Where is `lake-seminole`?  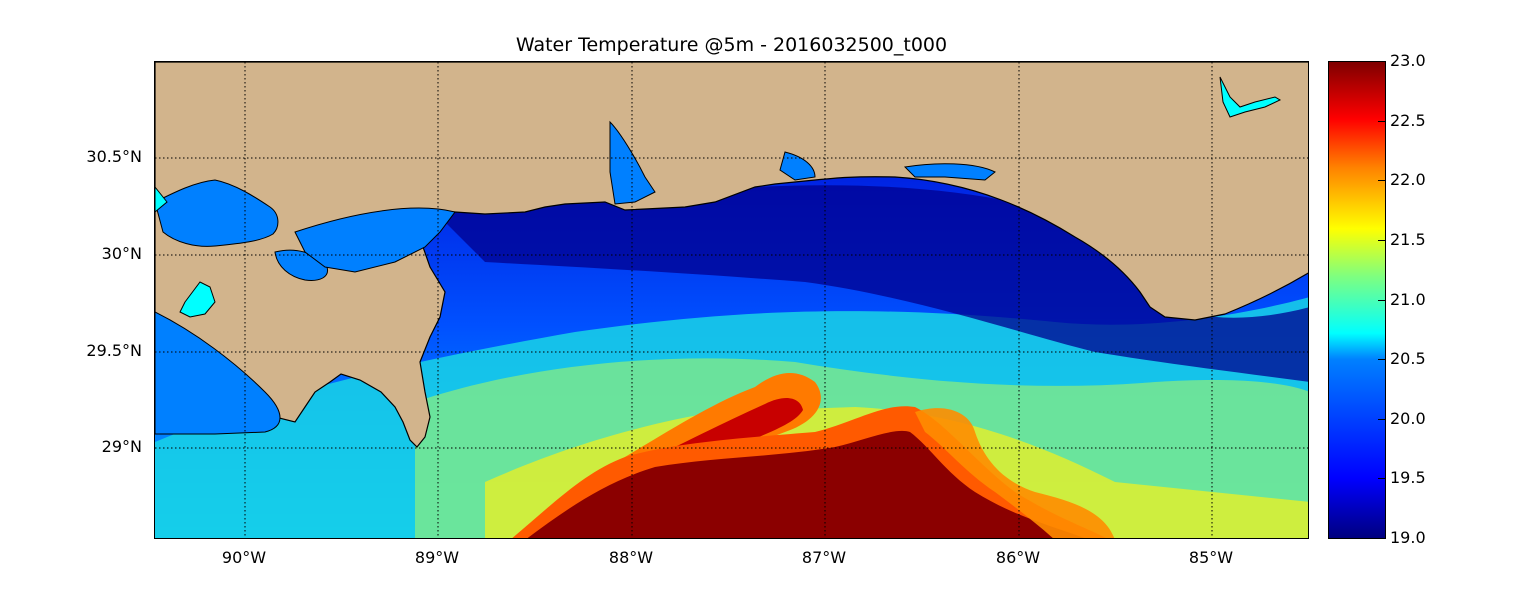
lake-seminole is located at coordinates (1250, 97).